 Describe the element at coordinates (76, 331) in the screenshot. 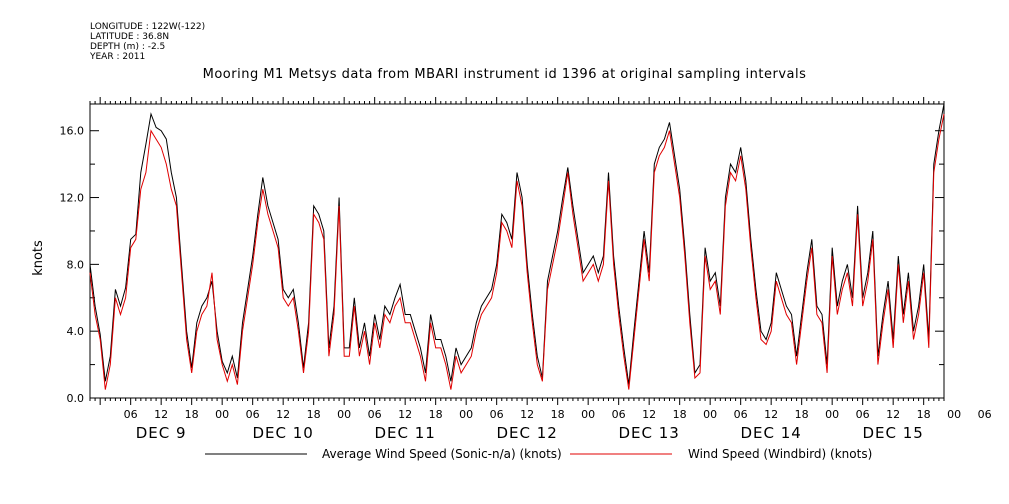

I see `y-tick-label: 4.0` at that location.